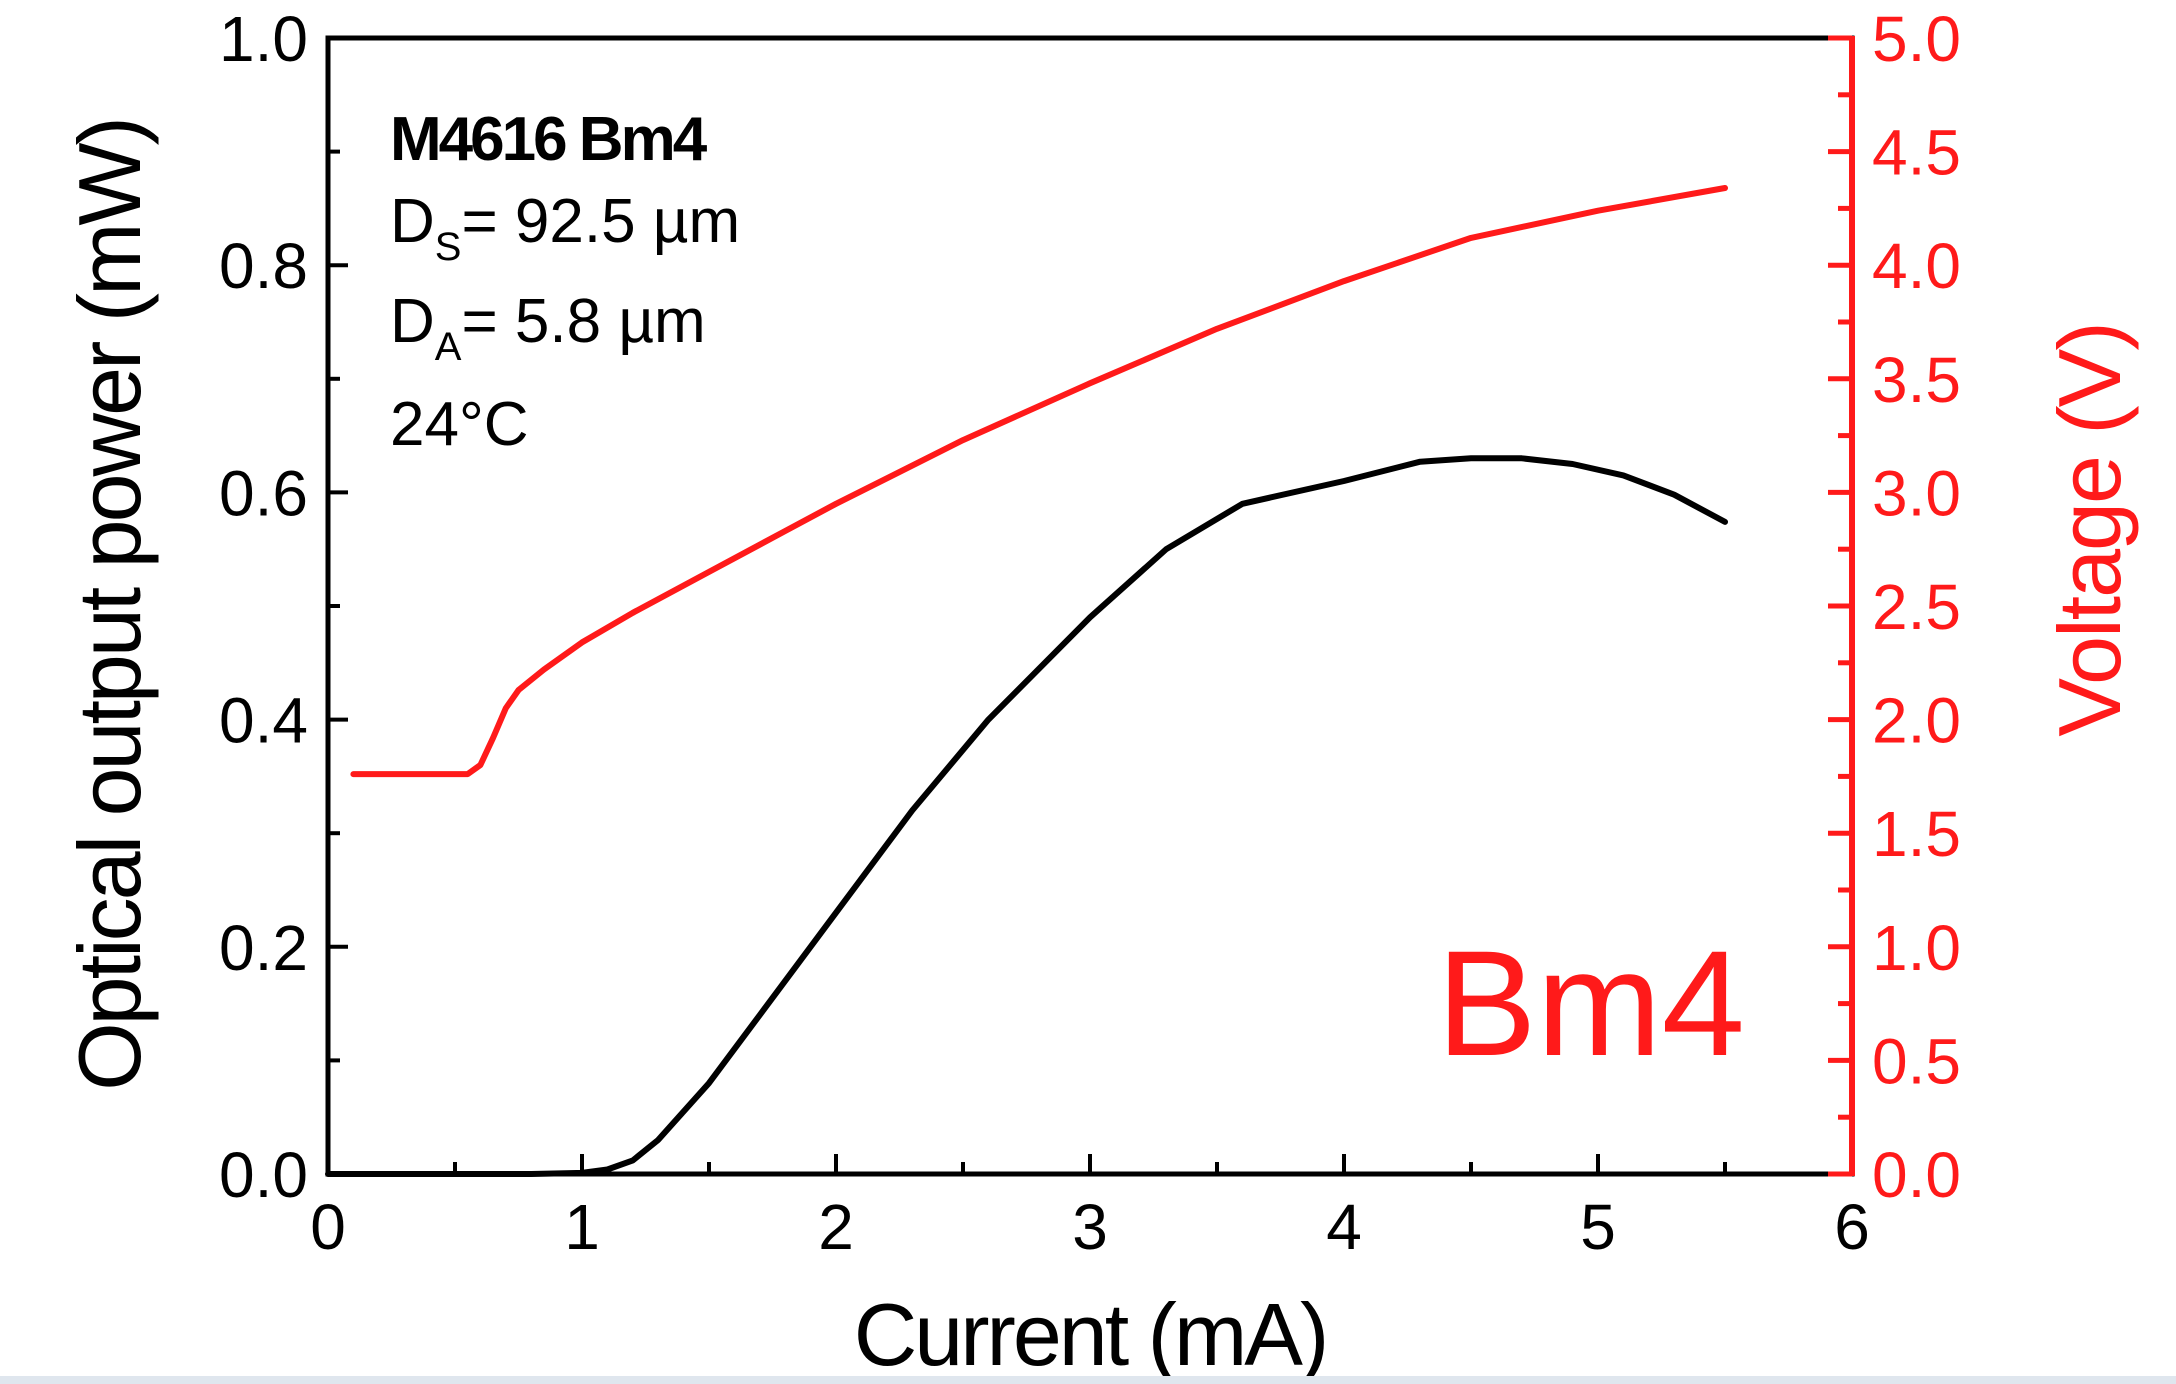  Describe the element at coordinates (1090, 1227) in the screenshot. I see `x-tick-label: 3` at that location.